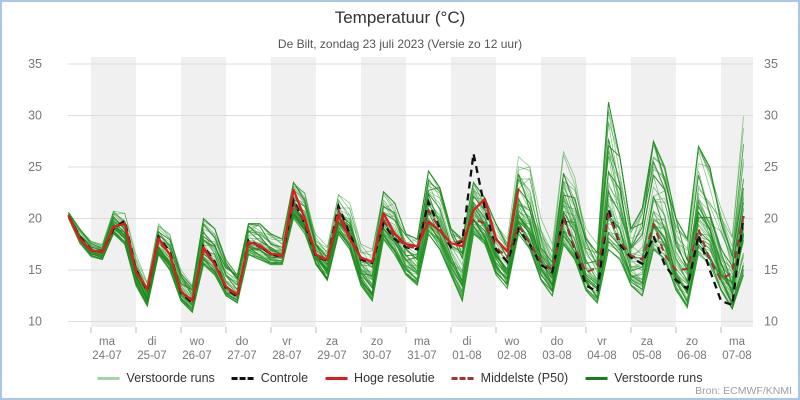 Image resolution: width=800 pixels, height=400 pixels. What do you see at coordinates (596, 378) in the screenshot?
I see `legend-swatch-verstoorde-runs-dark` at bounding box center [596, 378].